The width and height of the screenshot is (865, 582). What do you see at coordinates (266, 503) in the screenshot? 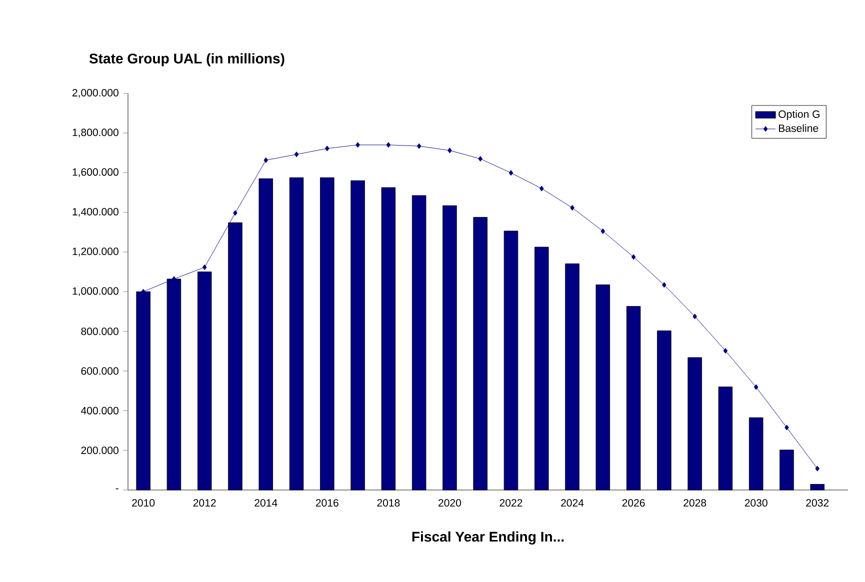
I see `x-tick-label: 2014` at bounding box center [266, 503].